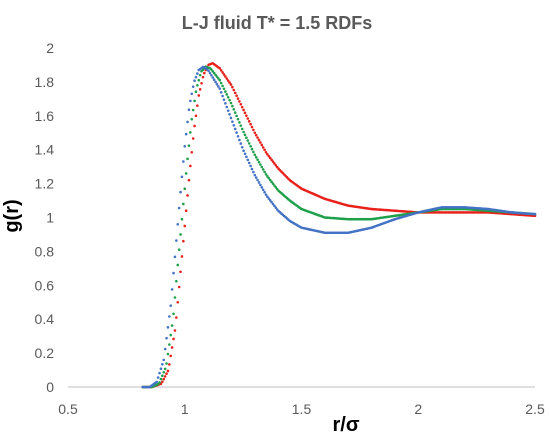 The image size is (550, 444). Describe the element at coordinates (45, 217) in the screenshot. I see `y-tick-labels: 0 0.2 0.4 0.6 0.8 1 1.2 1.4 1.6 1.8 2` at that location.